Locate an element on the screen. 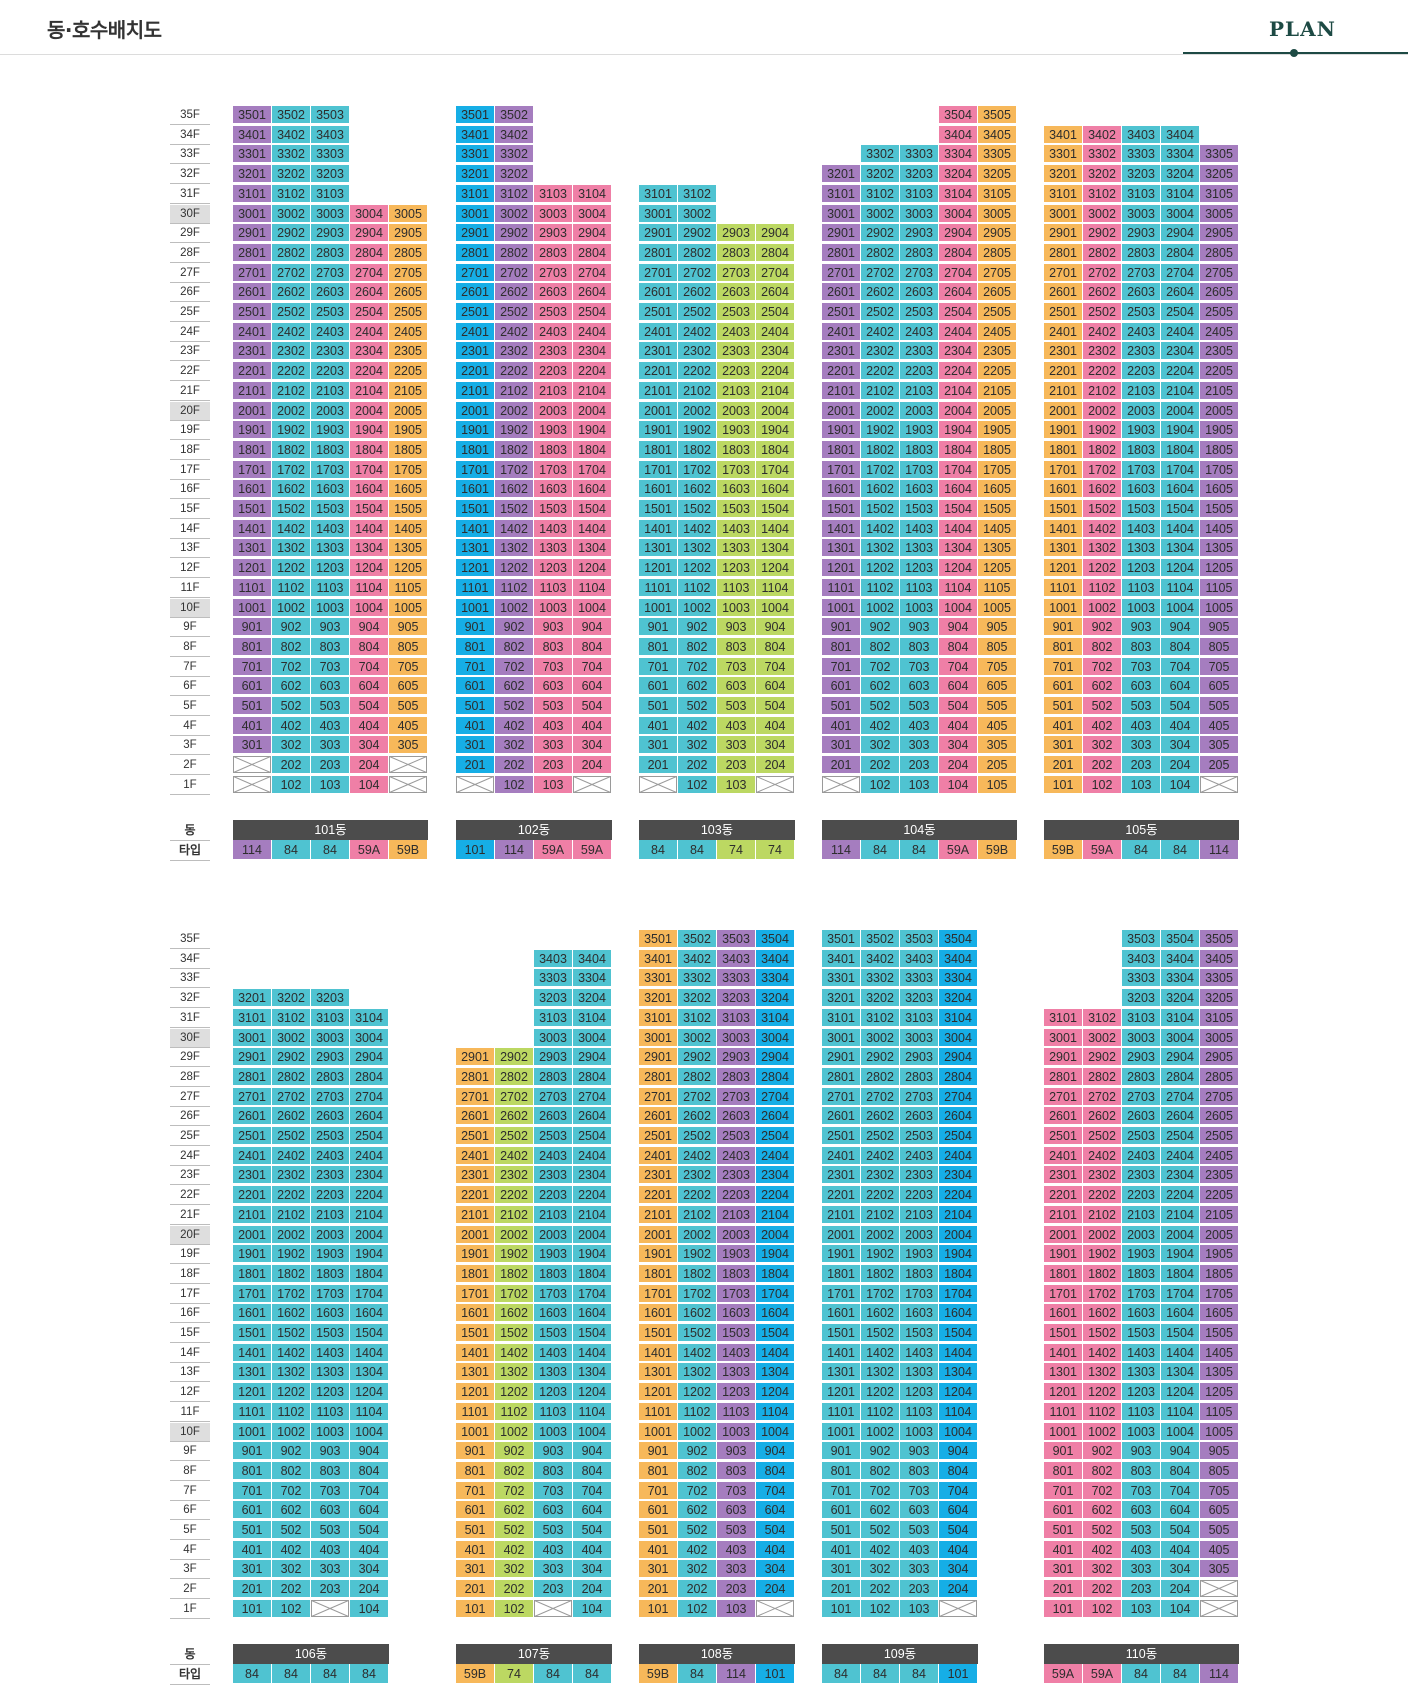  pilotis-cell is located at coordinates (252, 765).